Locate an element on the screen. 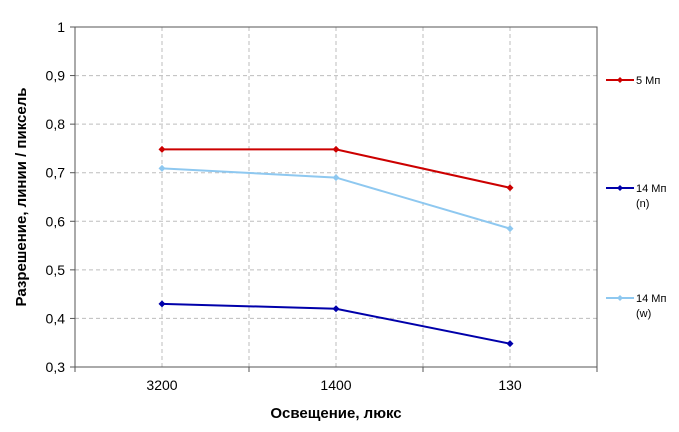 The width and height of the screenshot is (679, 432). legend-label: 14 Мп (n) is located at coordinates (651, 196).